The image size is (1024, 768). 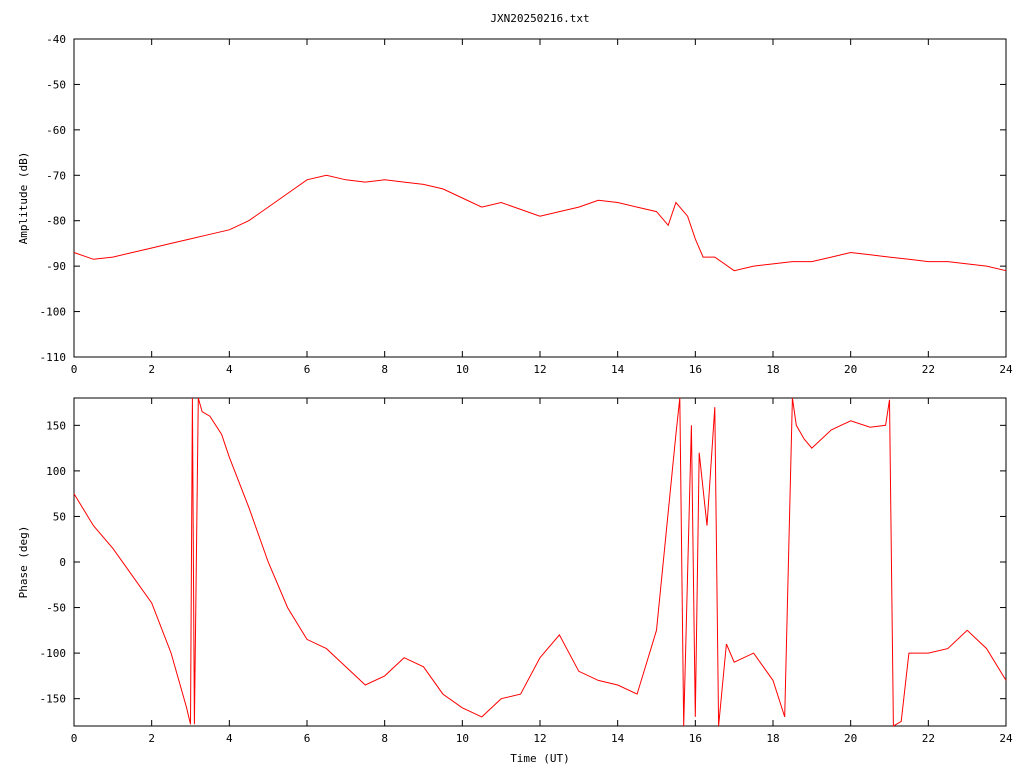 I want to click on phase-x-tick-label: 8, so click(x=384, y=738).